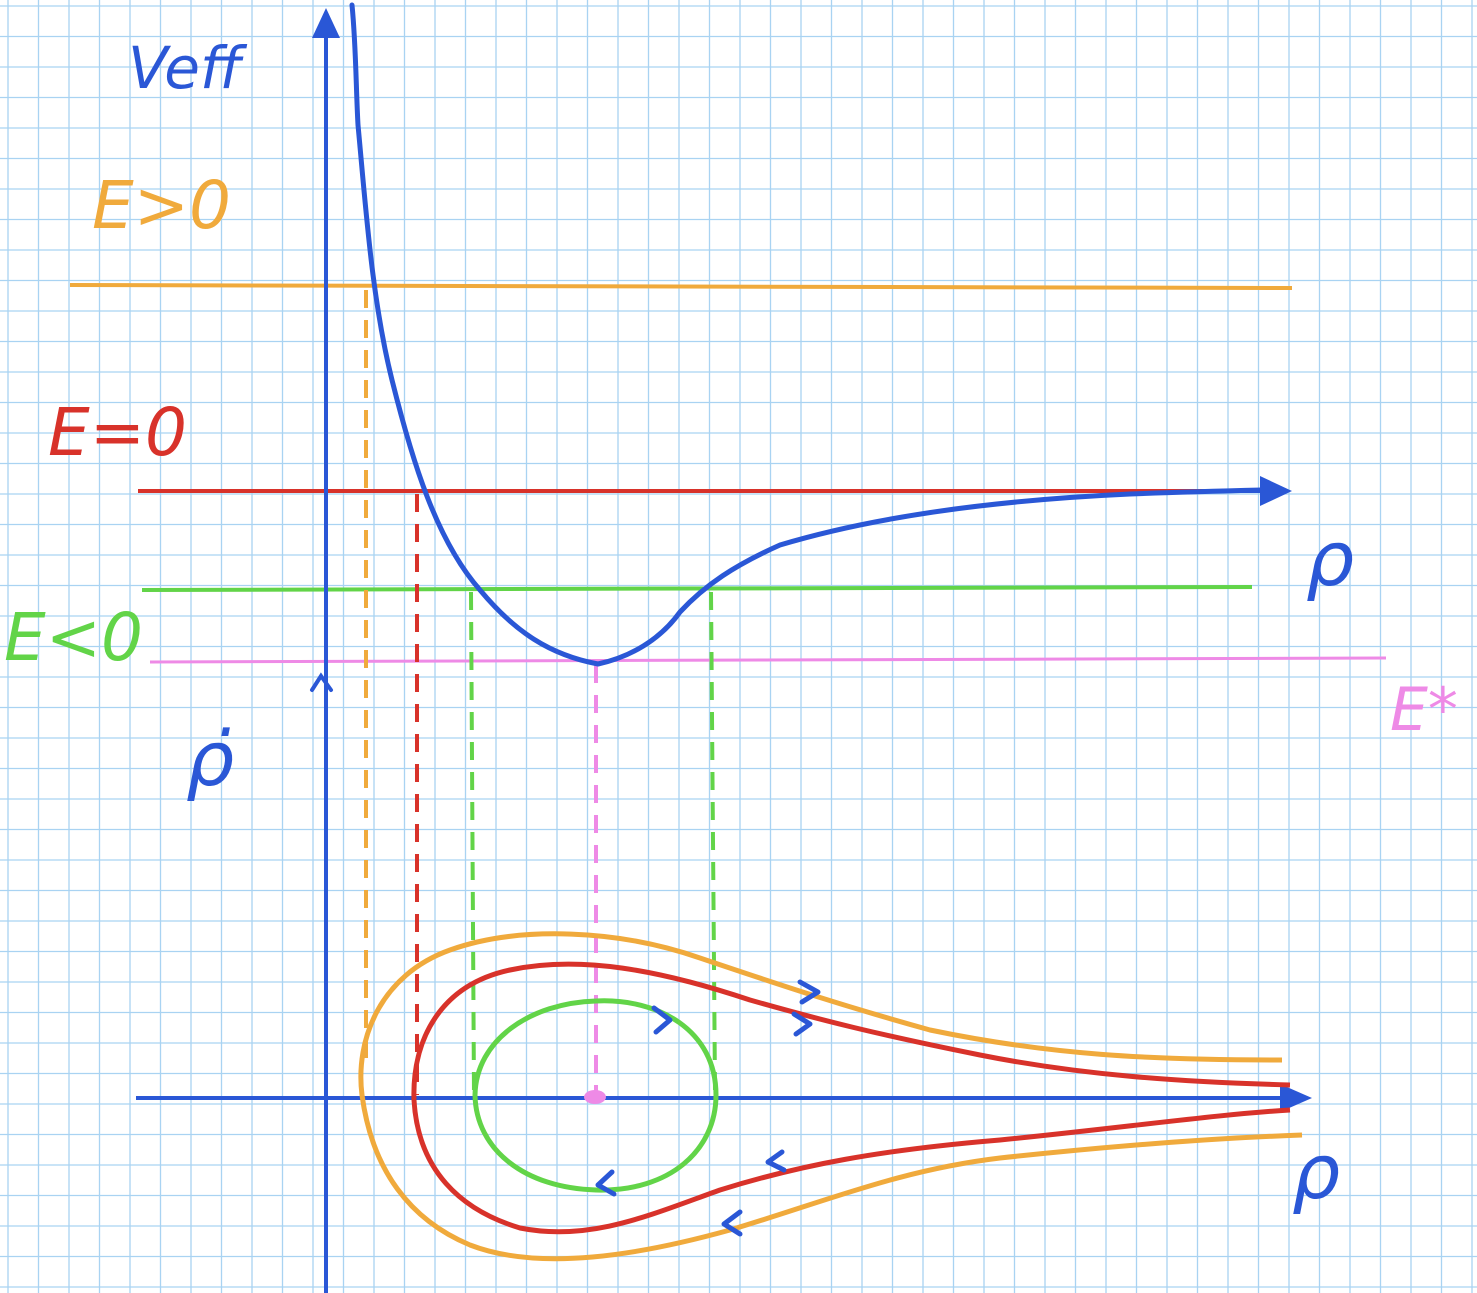  I want to click on energy-positive-label: E>0, so click(161, 205).